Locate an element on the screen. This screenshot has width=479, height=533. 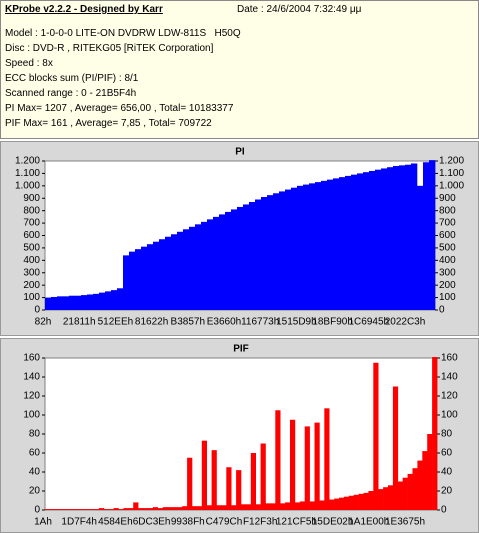
info-line: ECC blocks sum (PI/PIF) : 8/1 is located at coordinates (72, 78).